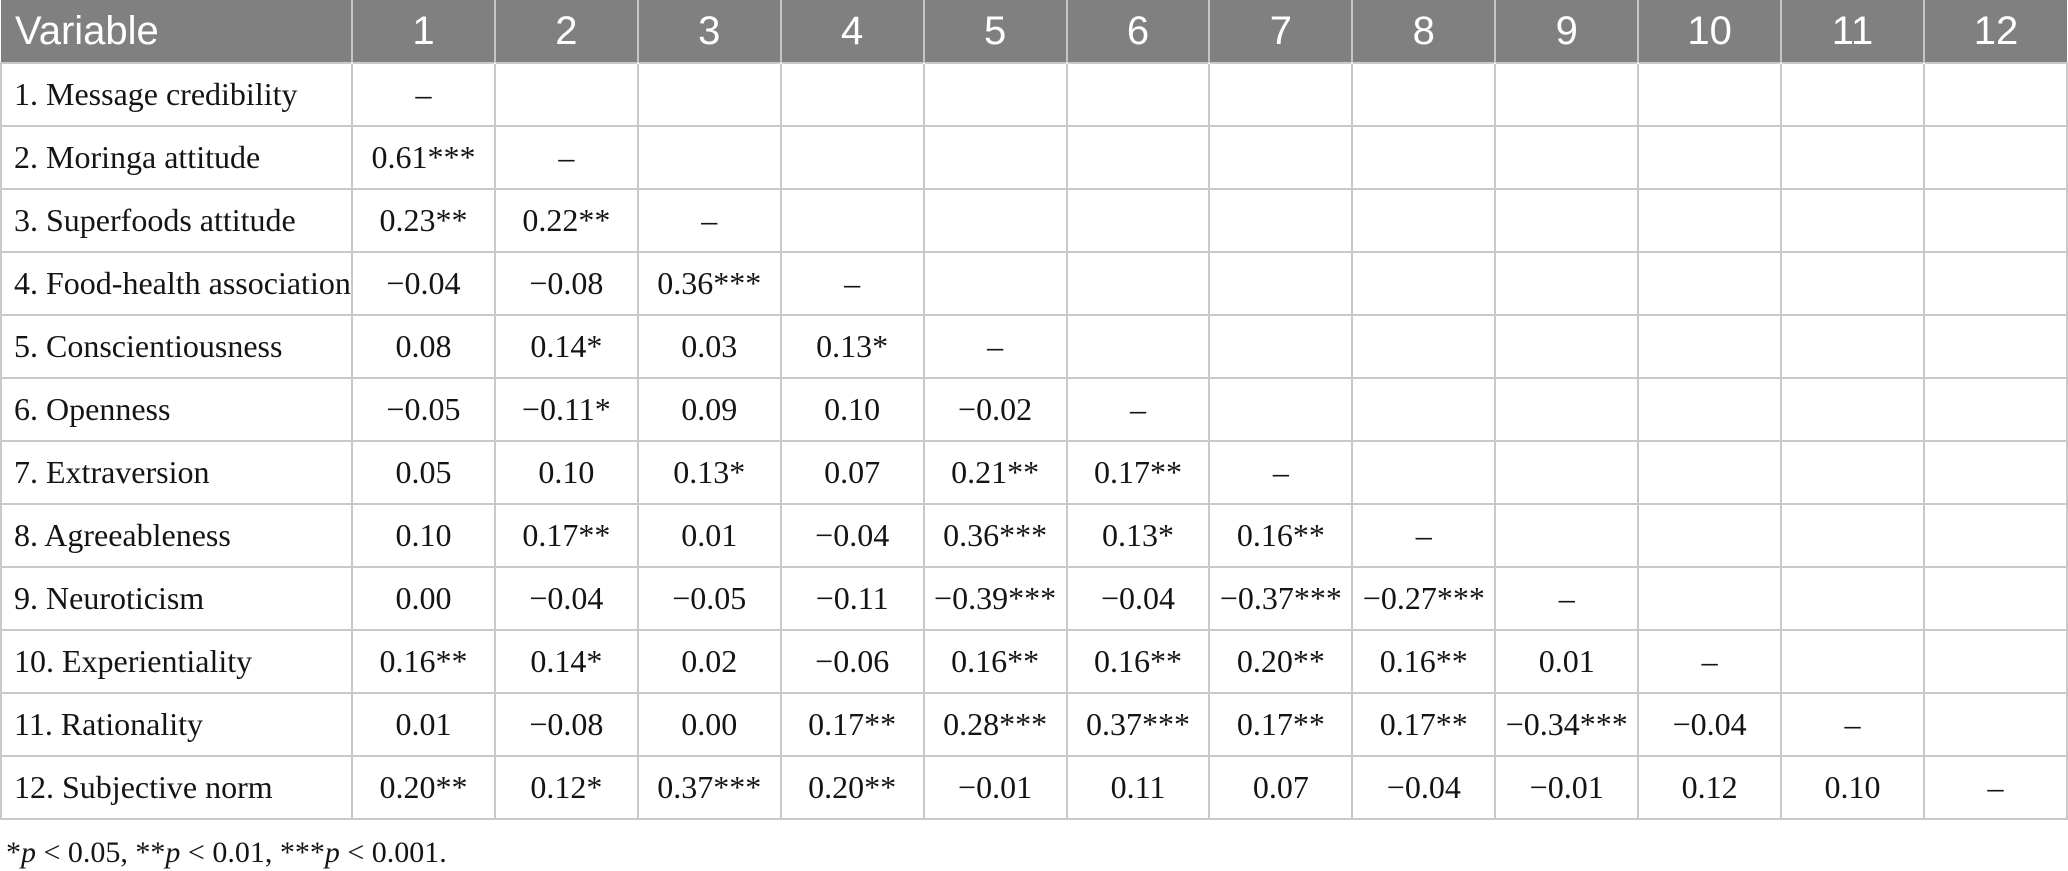 The image size is (2068, 871). Describe the element at coordinates (1852, 31) in the screenshot. I see `header-col-11: 11` at that location.